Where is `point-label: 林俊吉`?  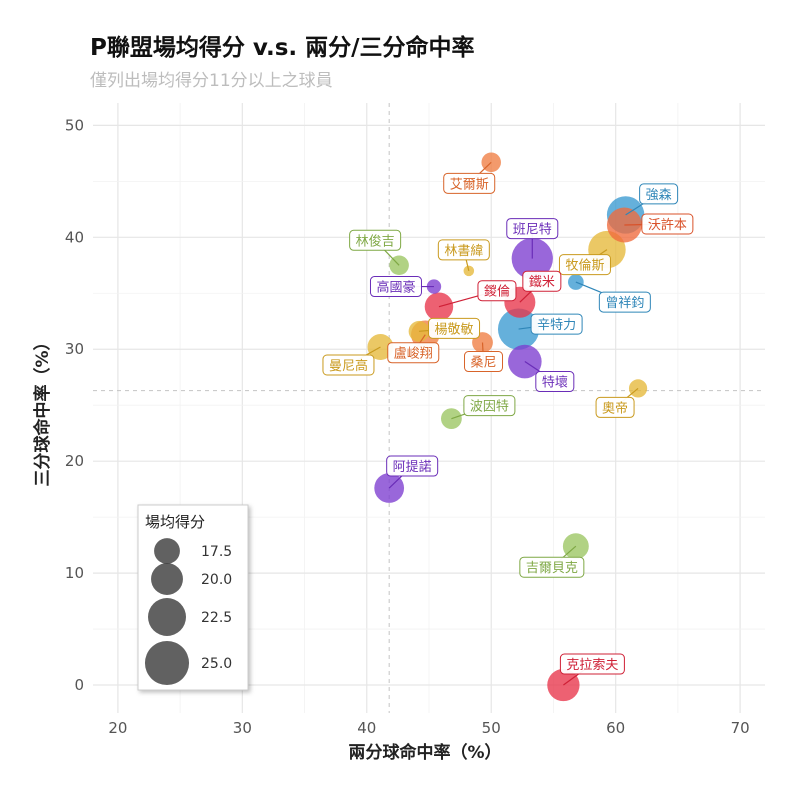
point-label: 林俊吉 is located at coordinates (375, 241).